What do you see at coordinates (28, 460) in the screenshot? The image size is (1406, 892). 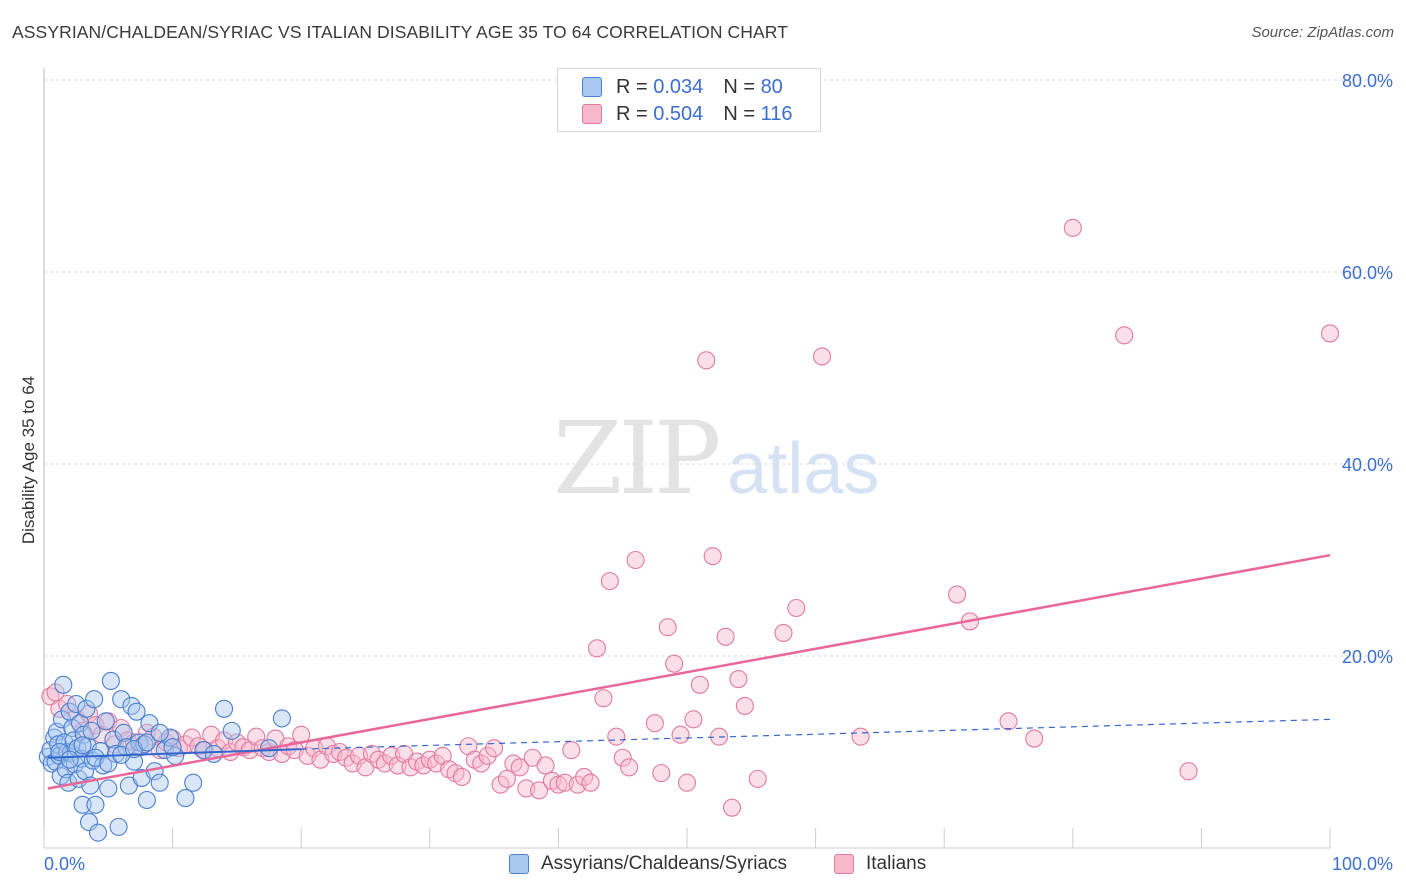 I see `y-axis-label: Disability Age 35 to 64` at bounding box center [28, 460].